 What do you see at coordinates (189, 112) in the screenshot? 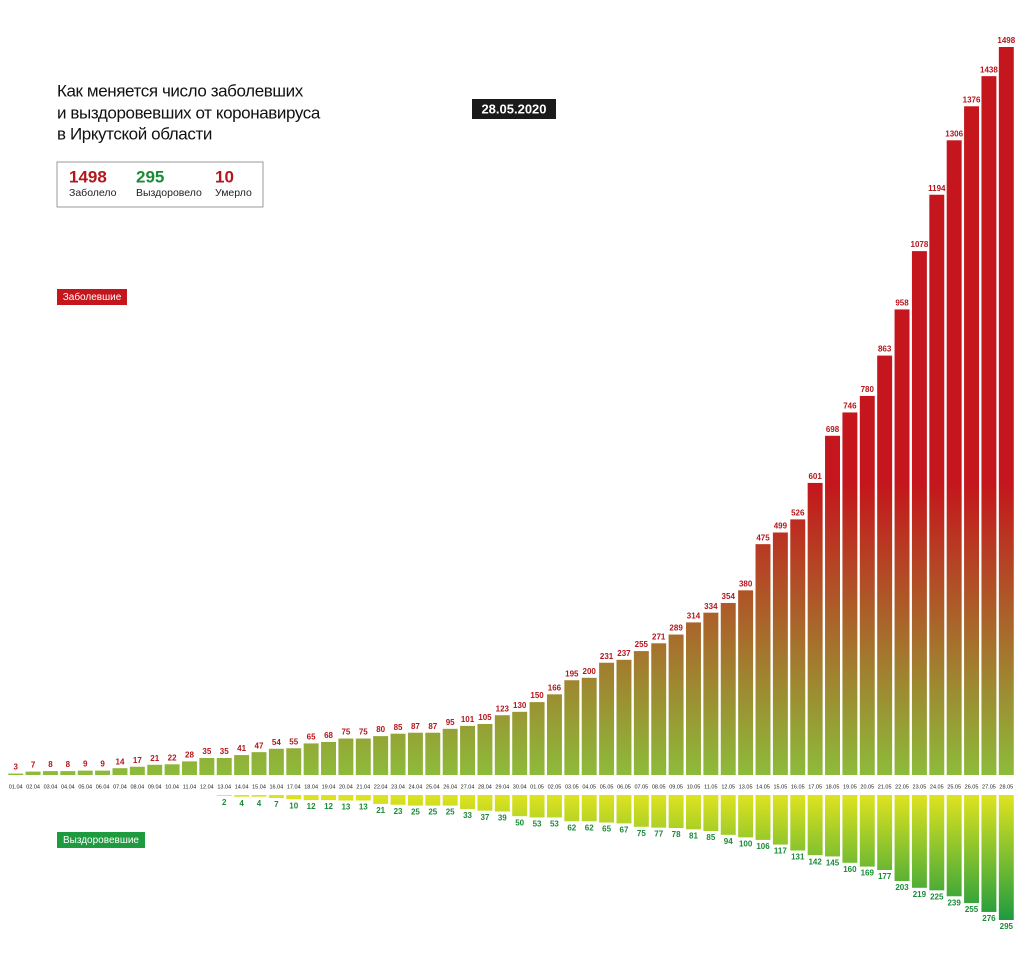
I see `title-line: и выздоровевших от коронавируса` at bounding box center [189, 112].